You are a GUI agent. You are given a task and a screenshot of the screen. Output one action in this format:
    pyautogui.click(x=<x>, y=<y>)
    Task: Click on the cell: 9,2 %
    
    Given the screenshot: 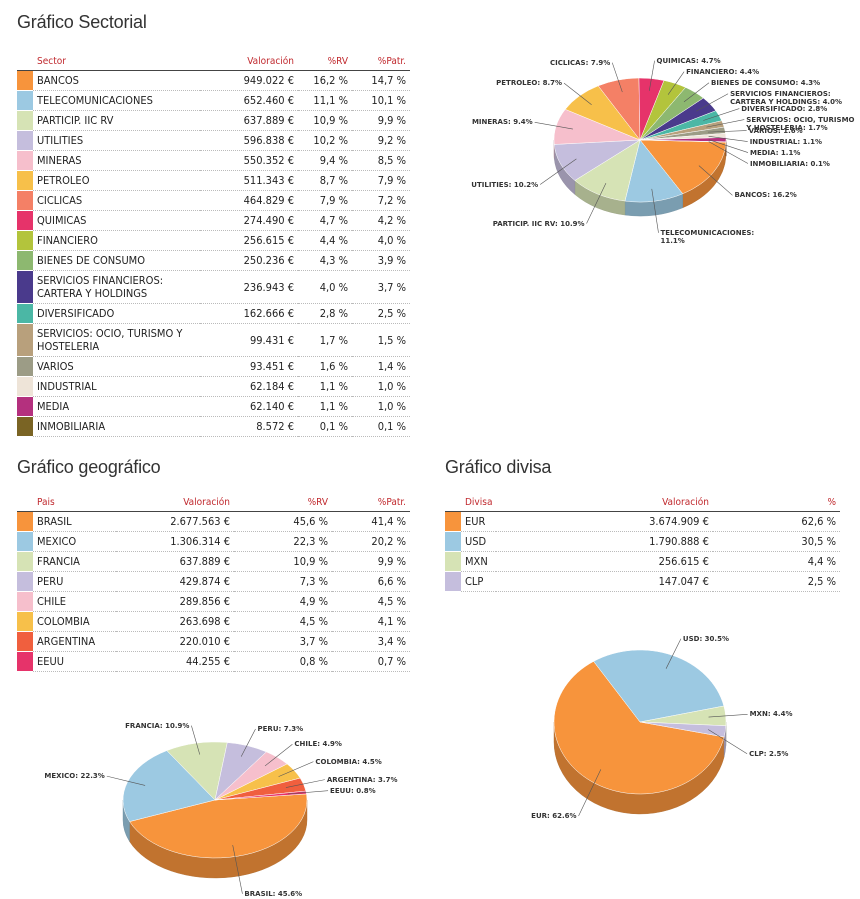 What is the action you would take?
    pyautogui.click(x=381, y=140)
    